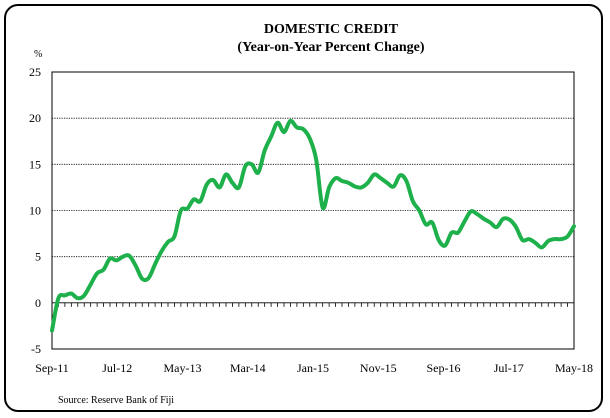  Describe the element at coordinates (38, 54) in the screenshot. I see `y-axis-unit-label: %` at that location.